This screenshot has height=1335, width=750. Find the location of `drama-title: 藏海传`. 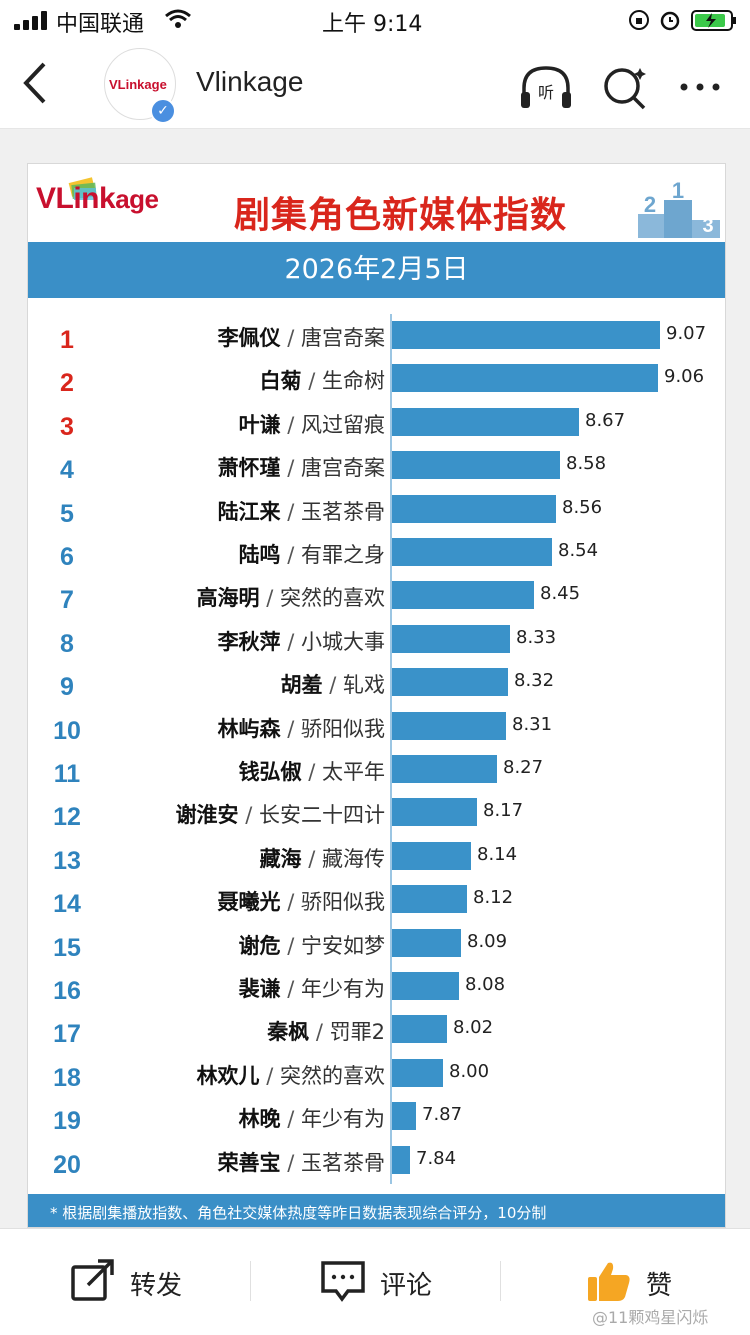

drama-title: 藏海传 is located at coordinates (353, 858).